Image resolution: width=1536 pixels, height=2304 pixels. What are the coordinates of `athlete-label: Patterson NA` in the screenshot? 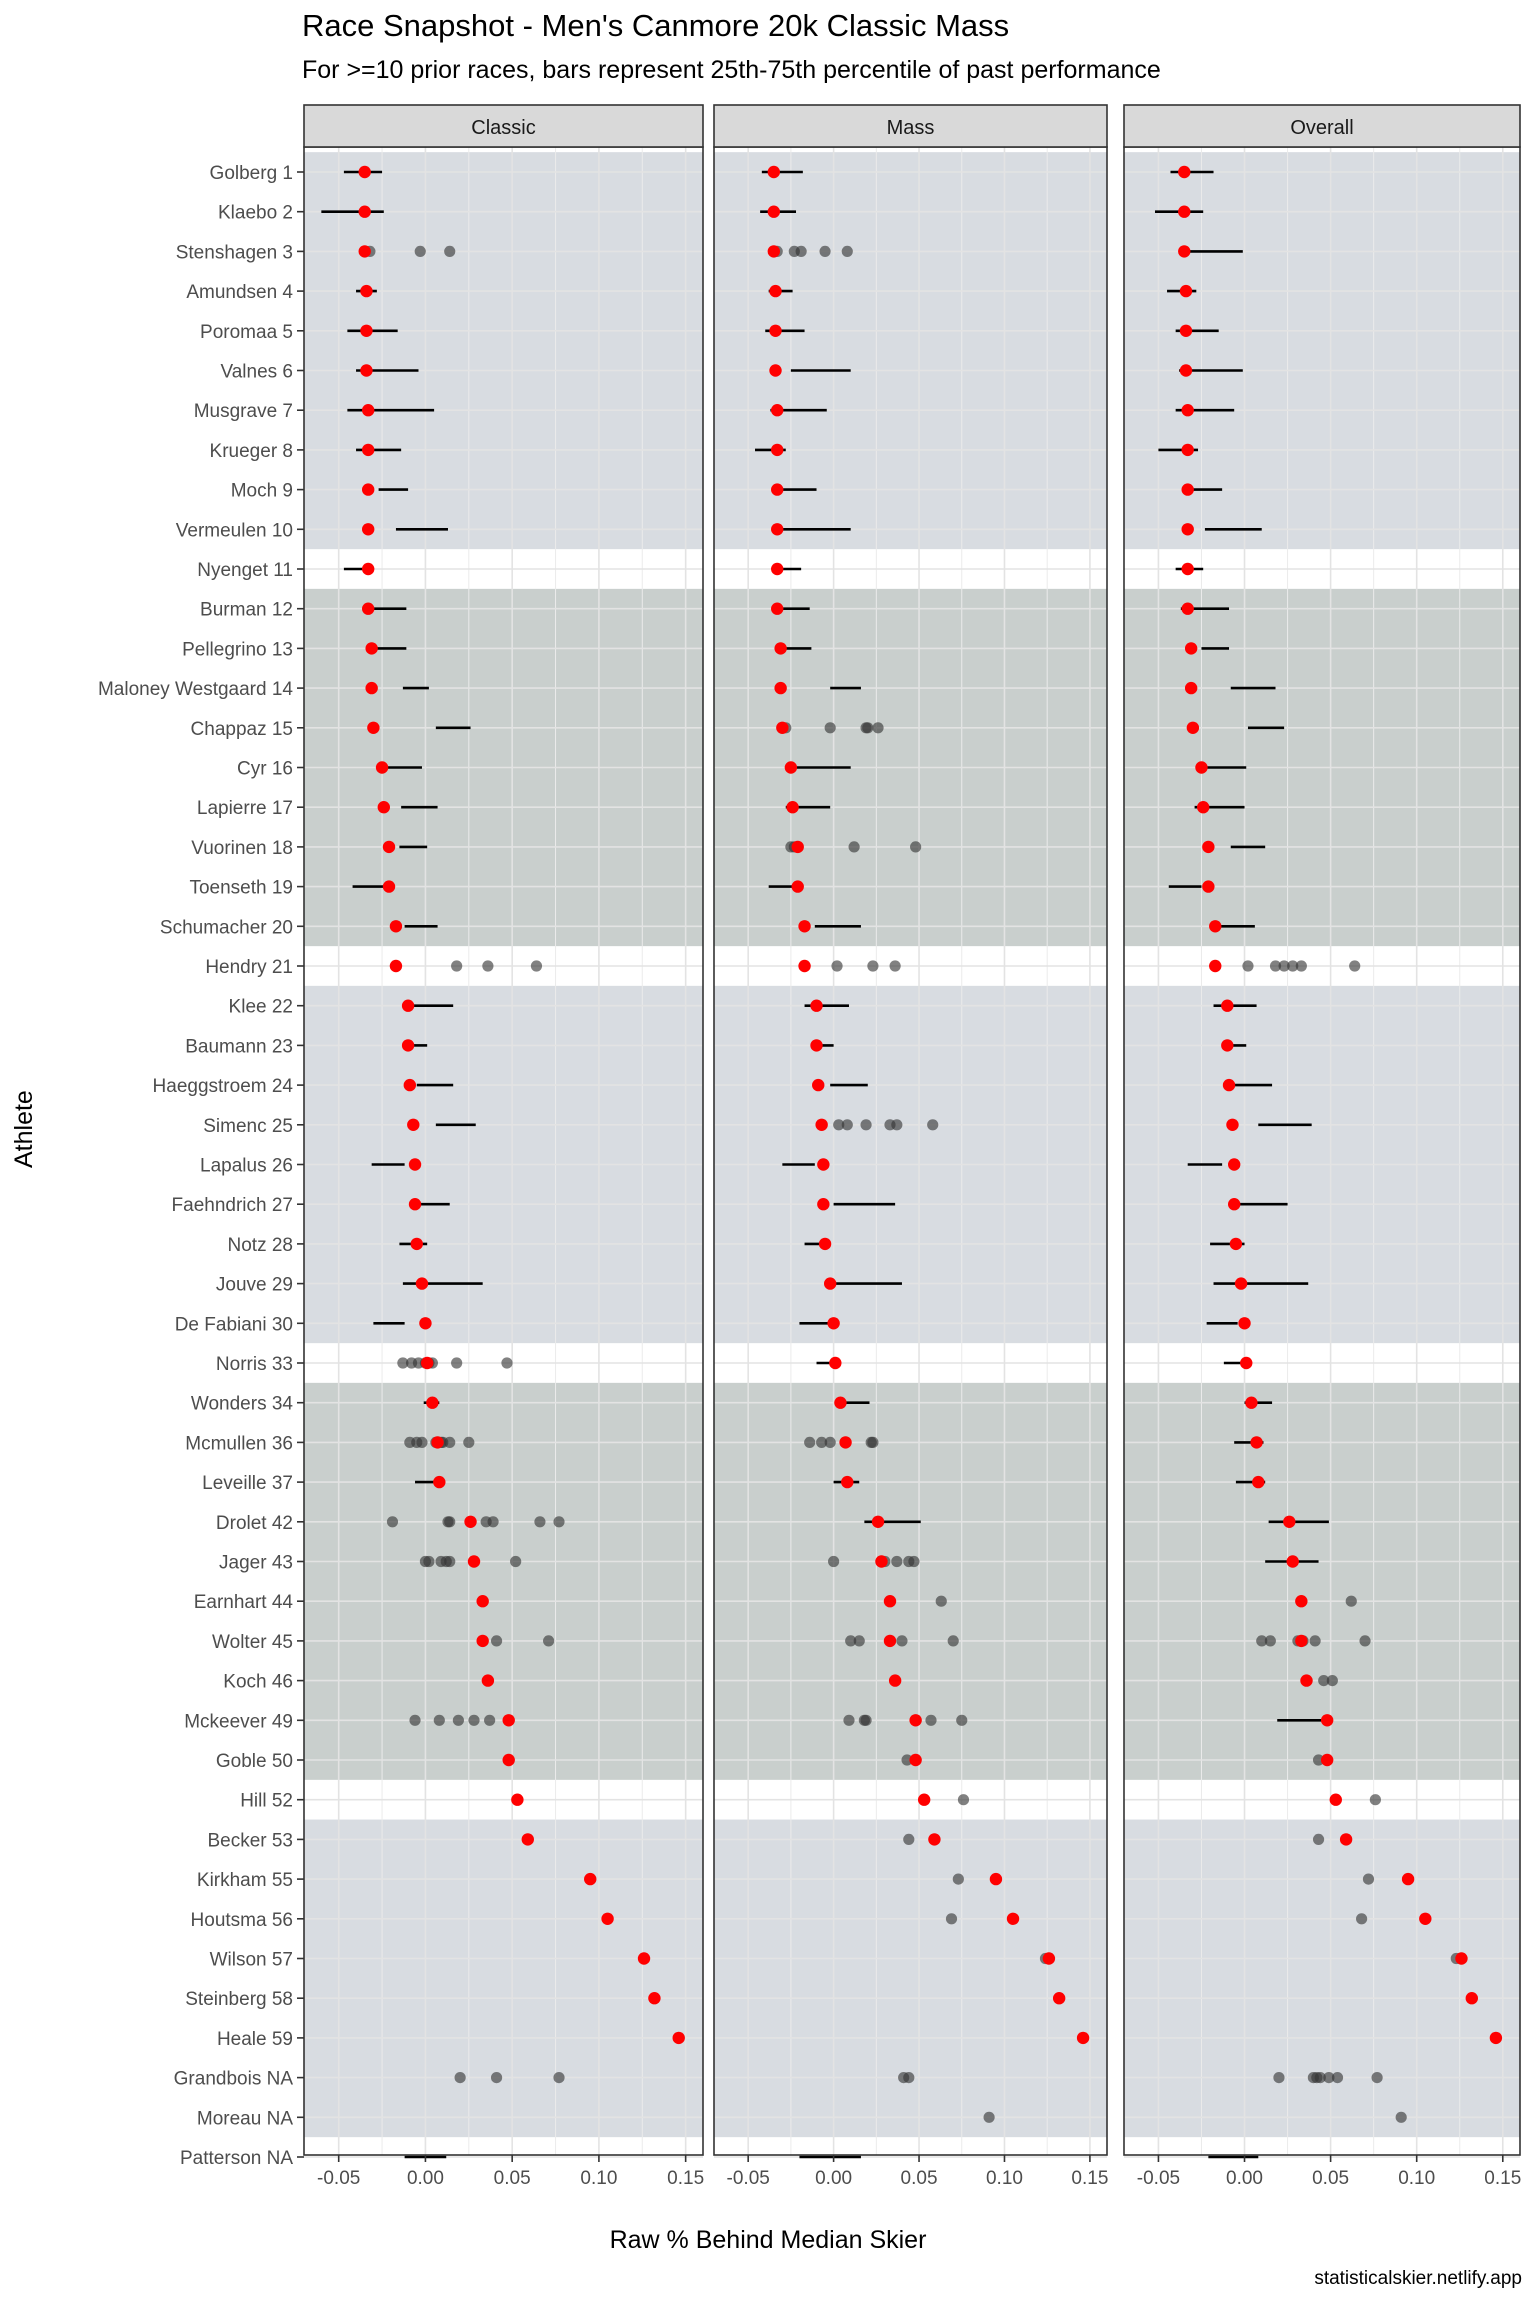 It's located at (236, 2158).